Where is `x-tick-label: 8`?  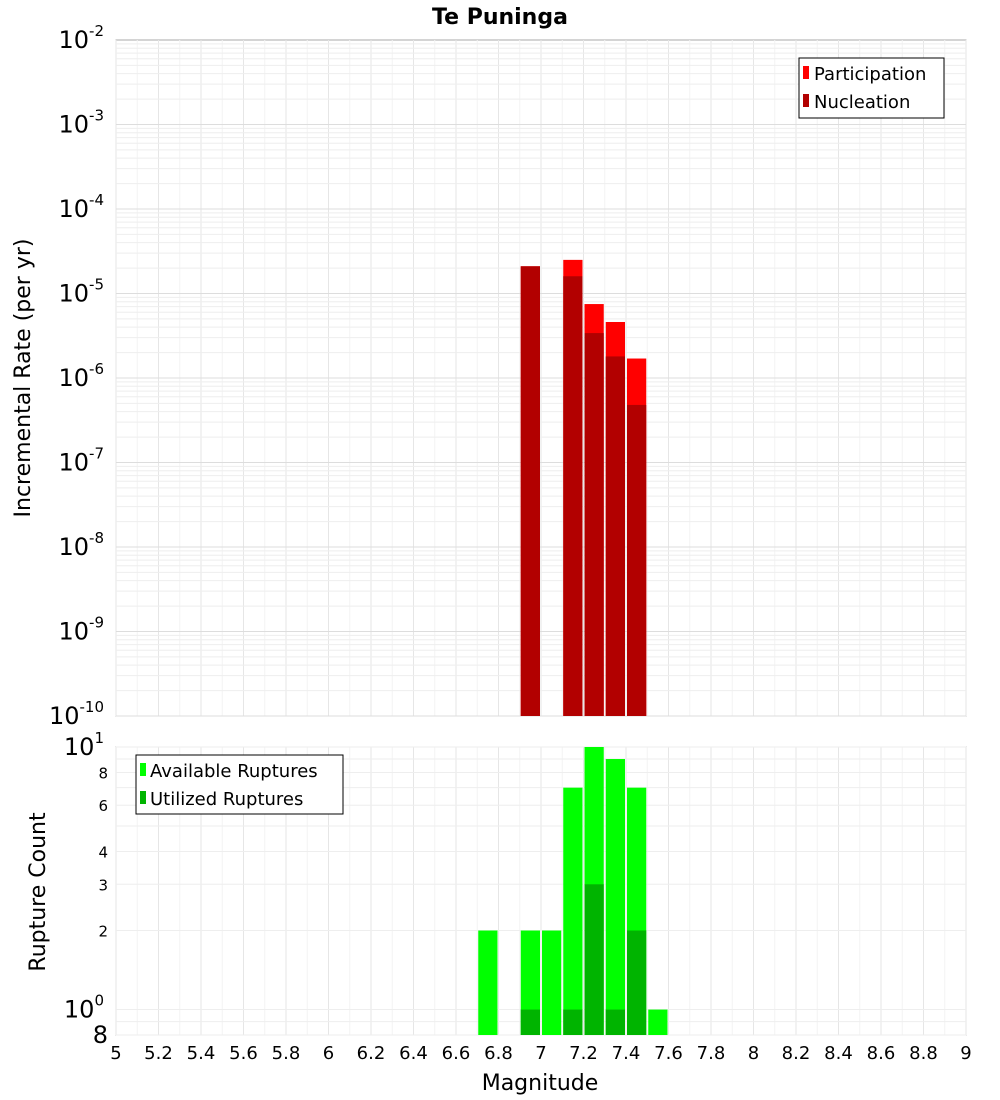
x-tick-label: 8 is located at coordinates (753, 1053).